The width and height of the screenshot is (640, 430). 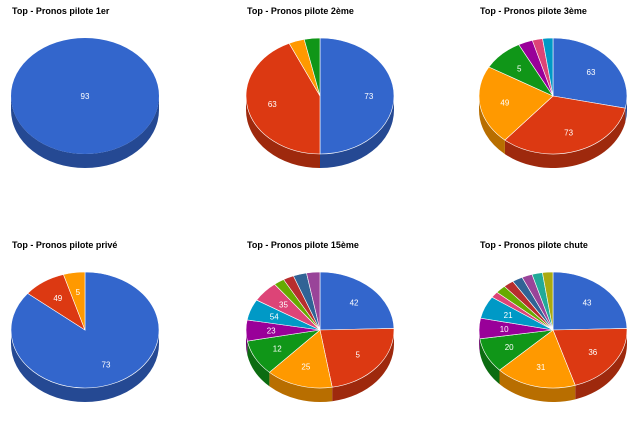 I want to click on chart-title: Top - Pronos pilote 1er, so click(x=61, y=11).